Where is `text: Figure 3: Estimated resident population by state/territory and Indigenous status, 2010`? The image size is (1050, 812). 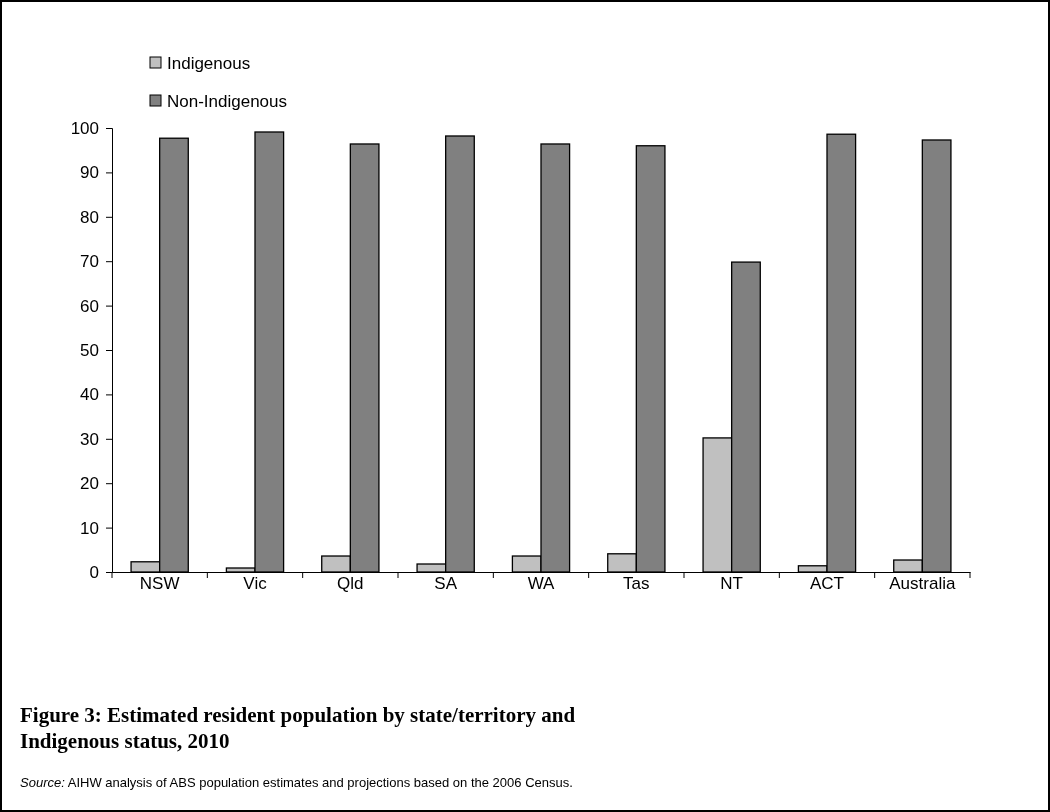
text: Figure 3: Estimated resident population by state/territory and Indigenous status, 2010 is located at coordinates (298, 728).